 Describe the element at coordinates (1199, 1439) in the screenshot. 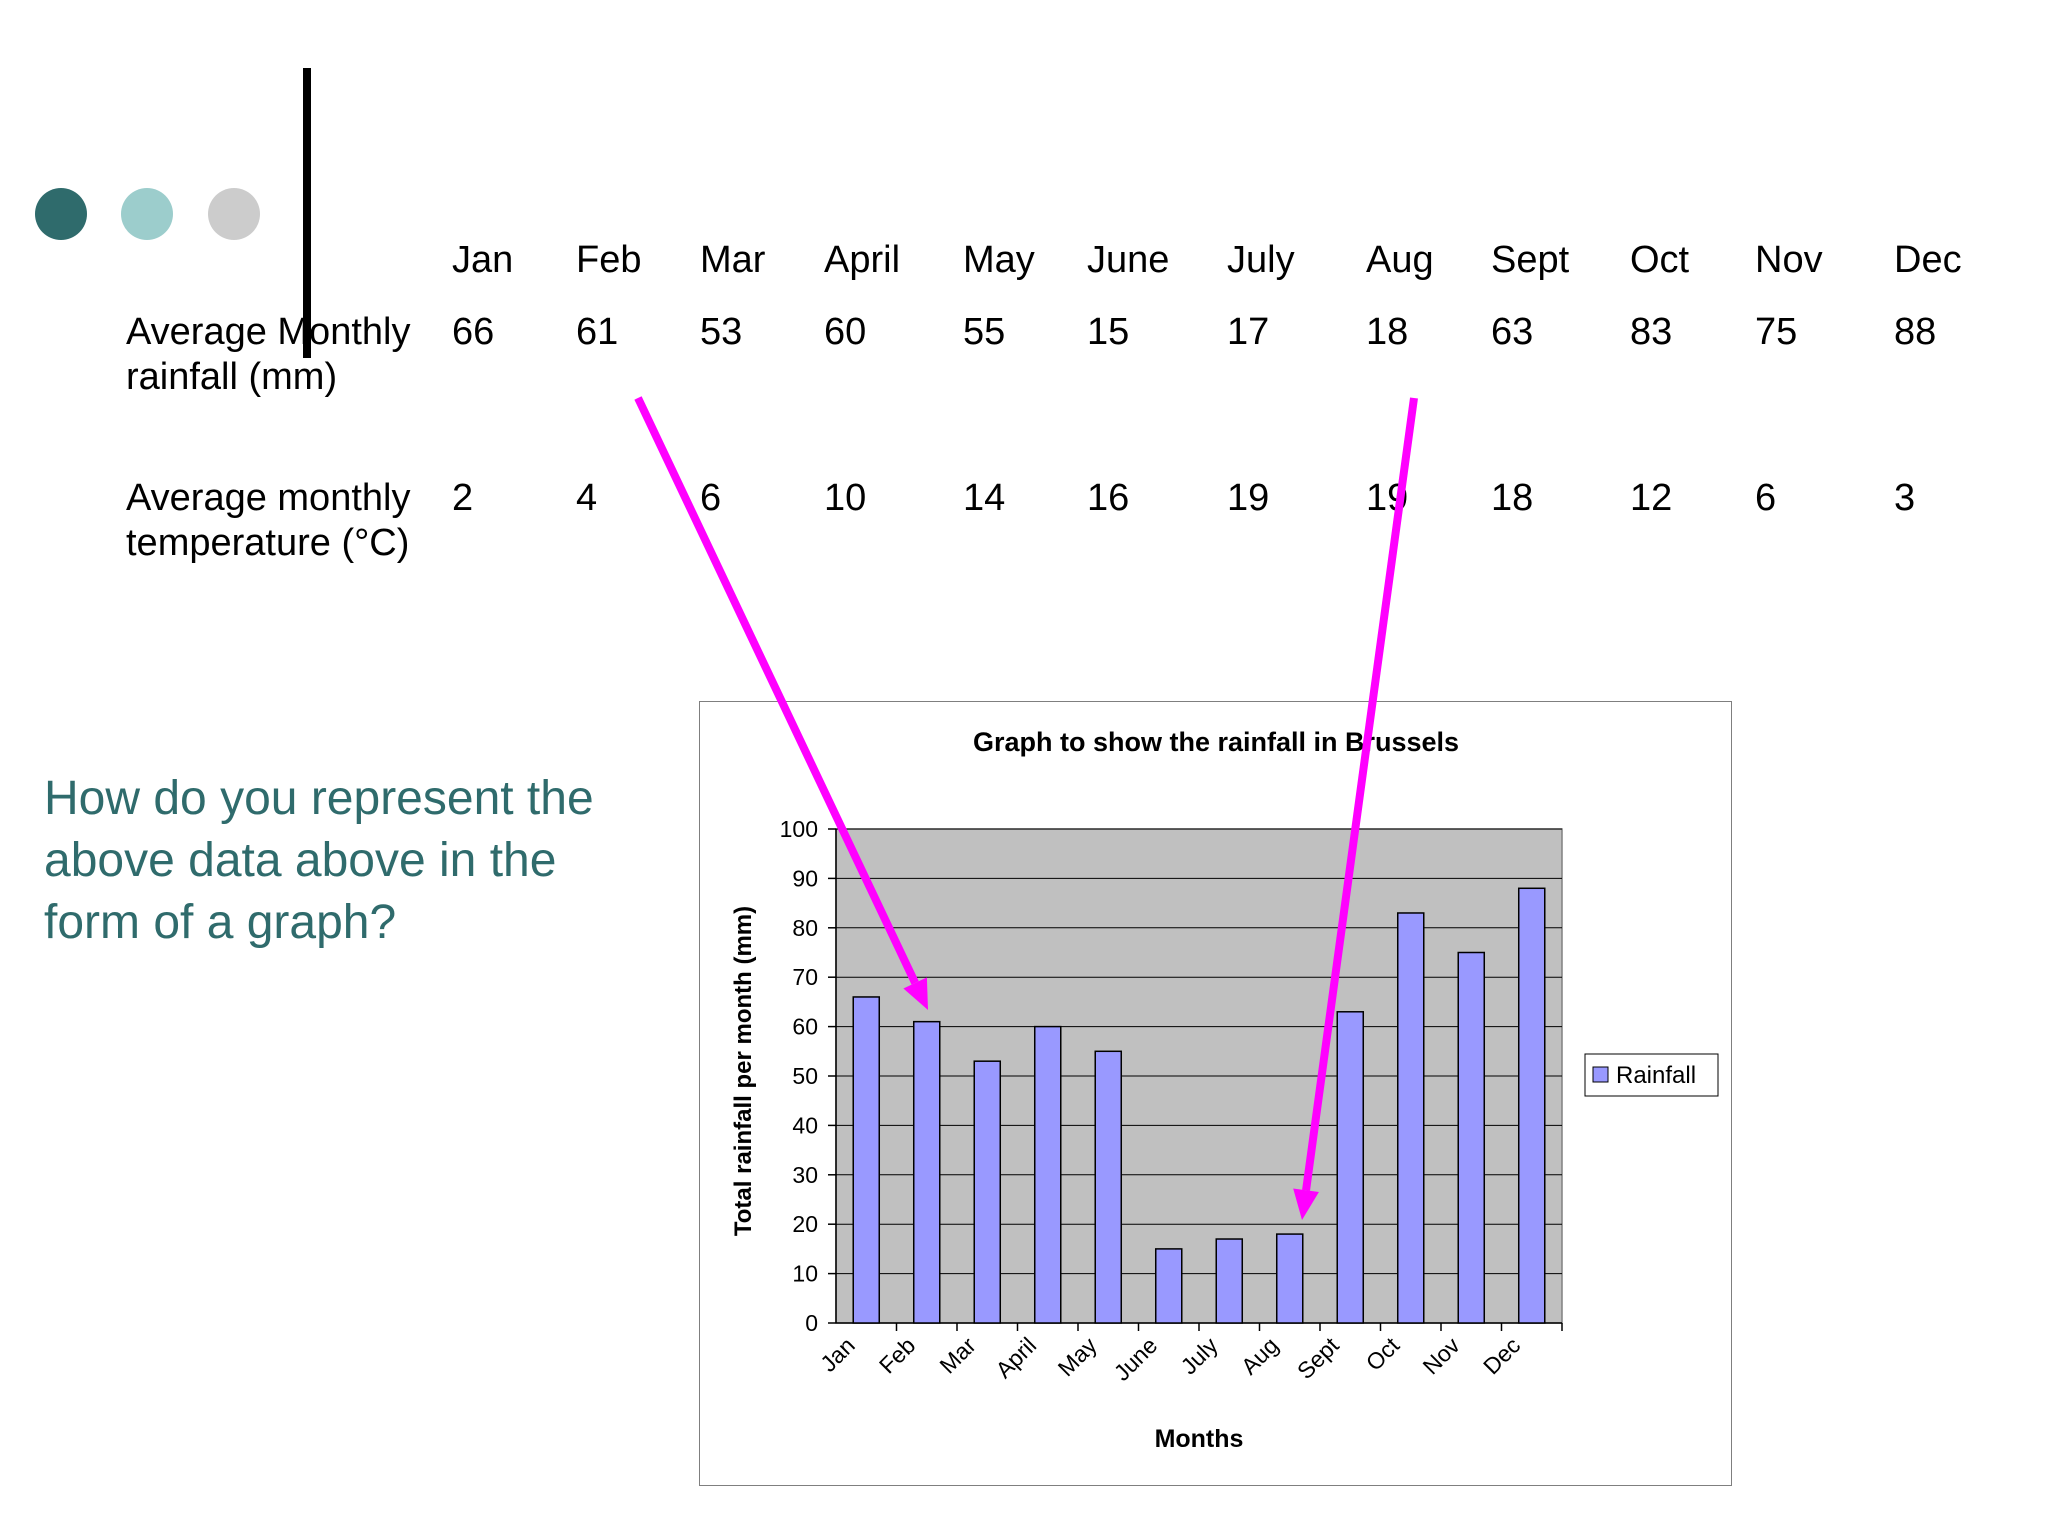

I see `x-axis-label: Months` at that location.